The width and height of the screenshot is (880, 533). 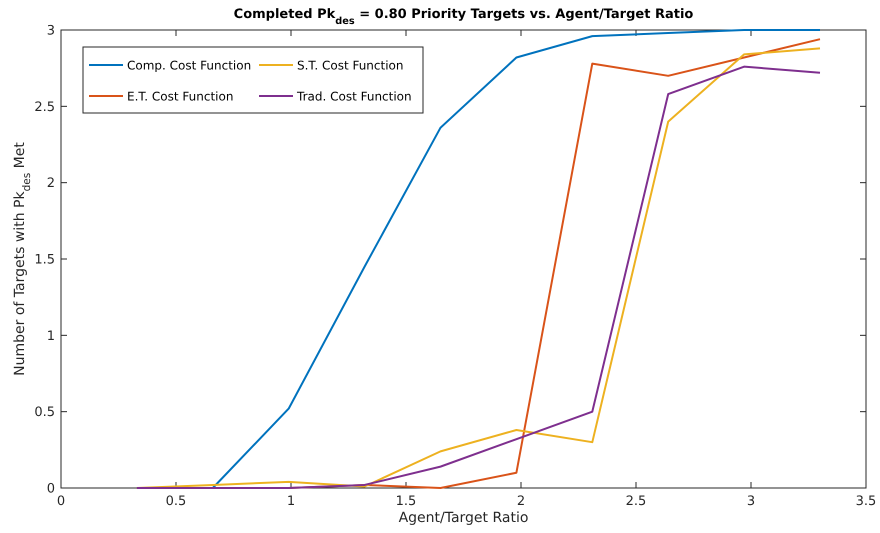 I want to click on y-tick-label: 1.5, so click(x=44, y=260).